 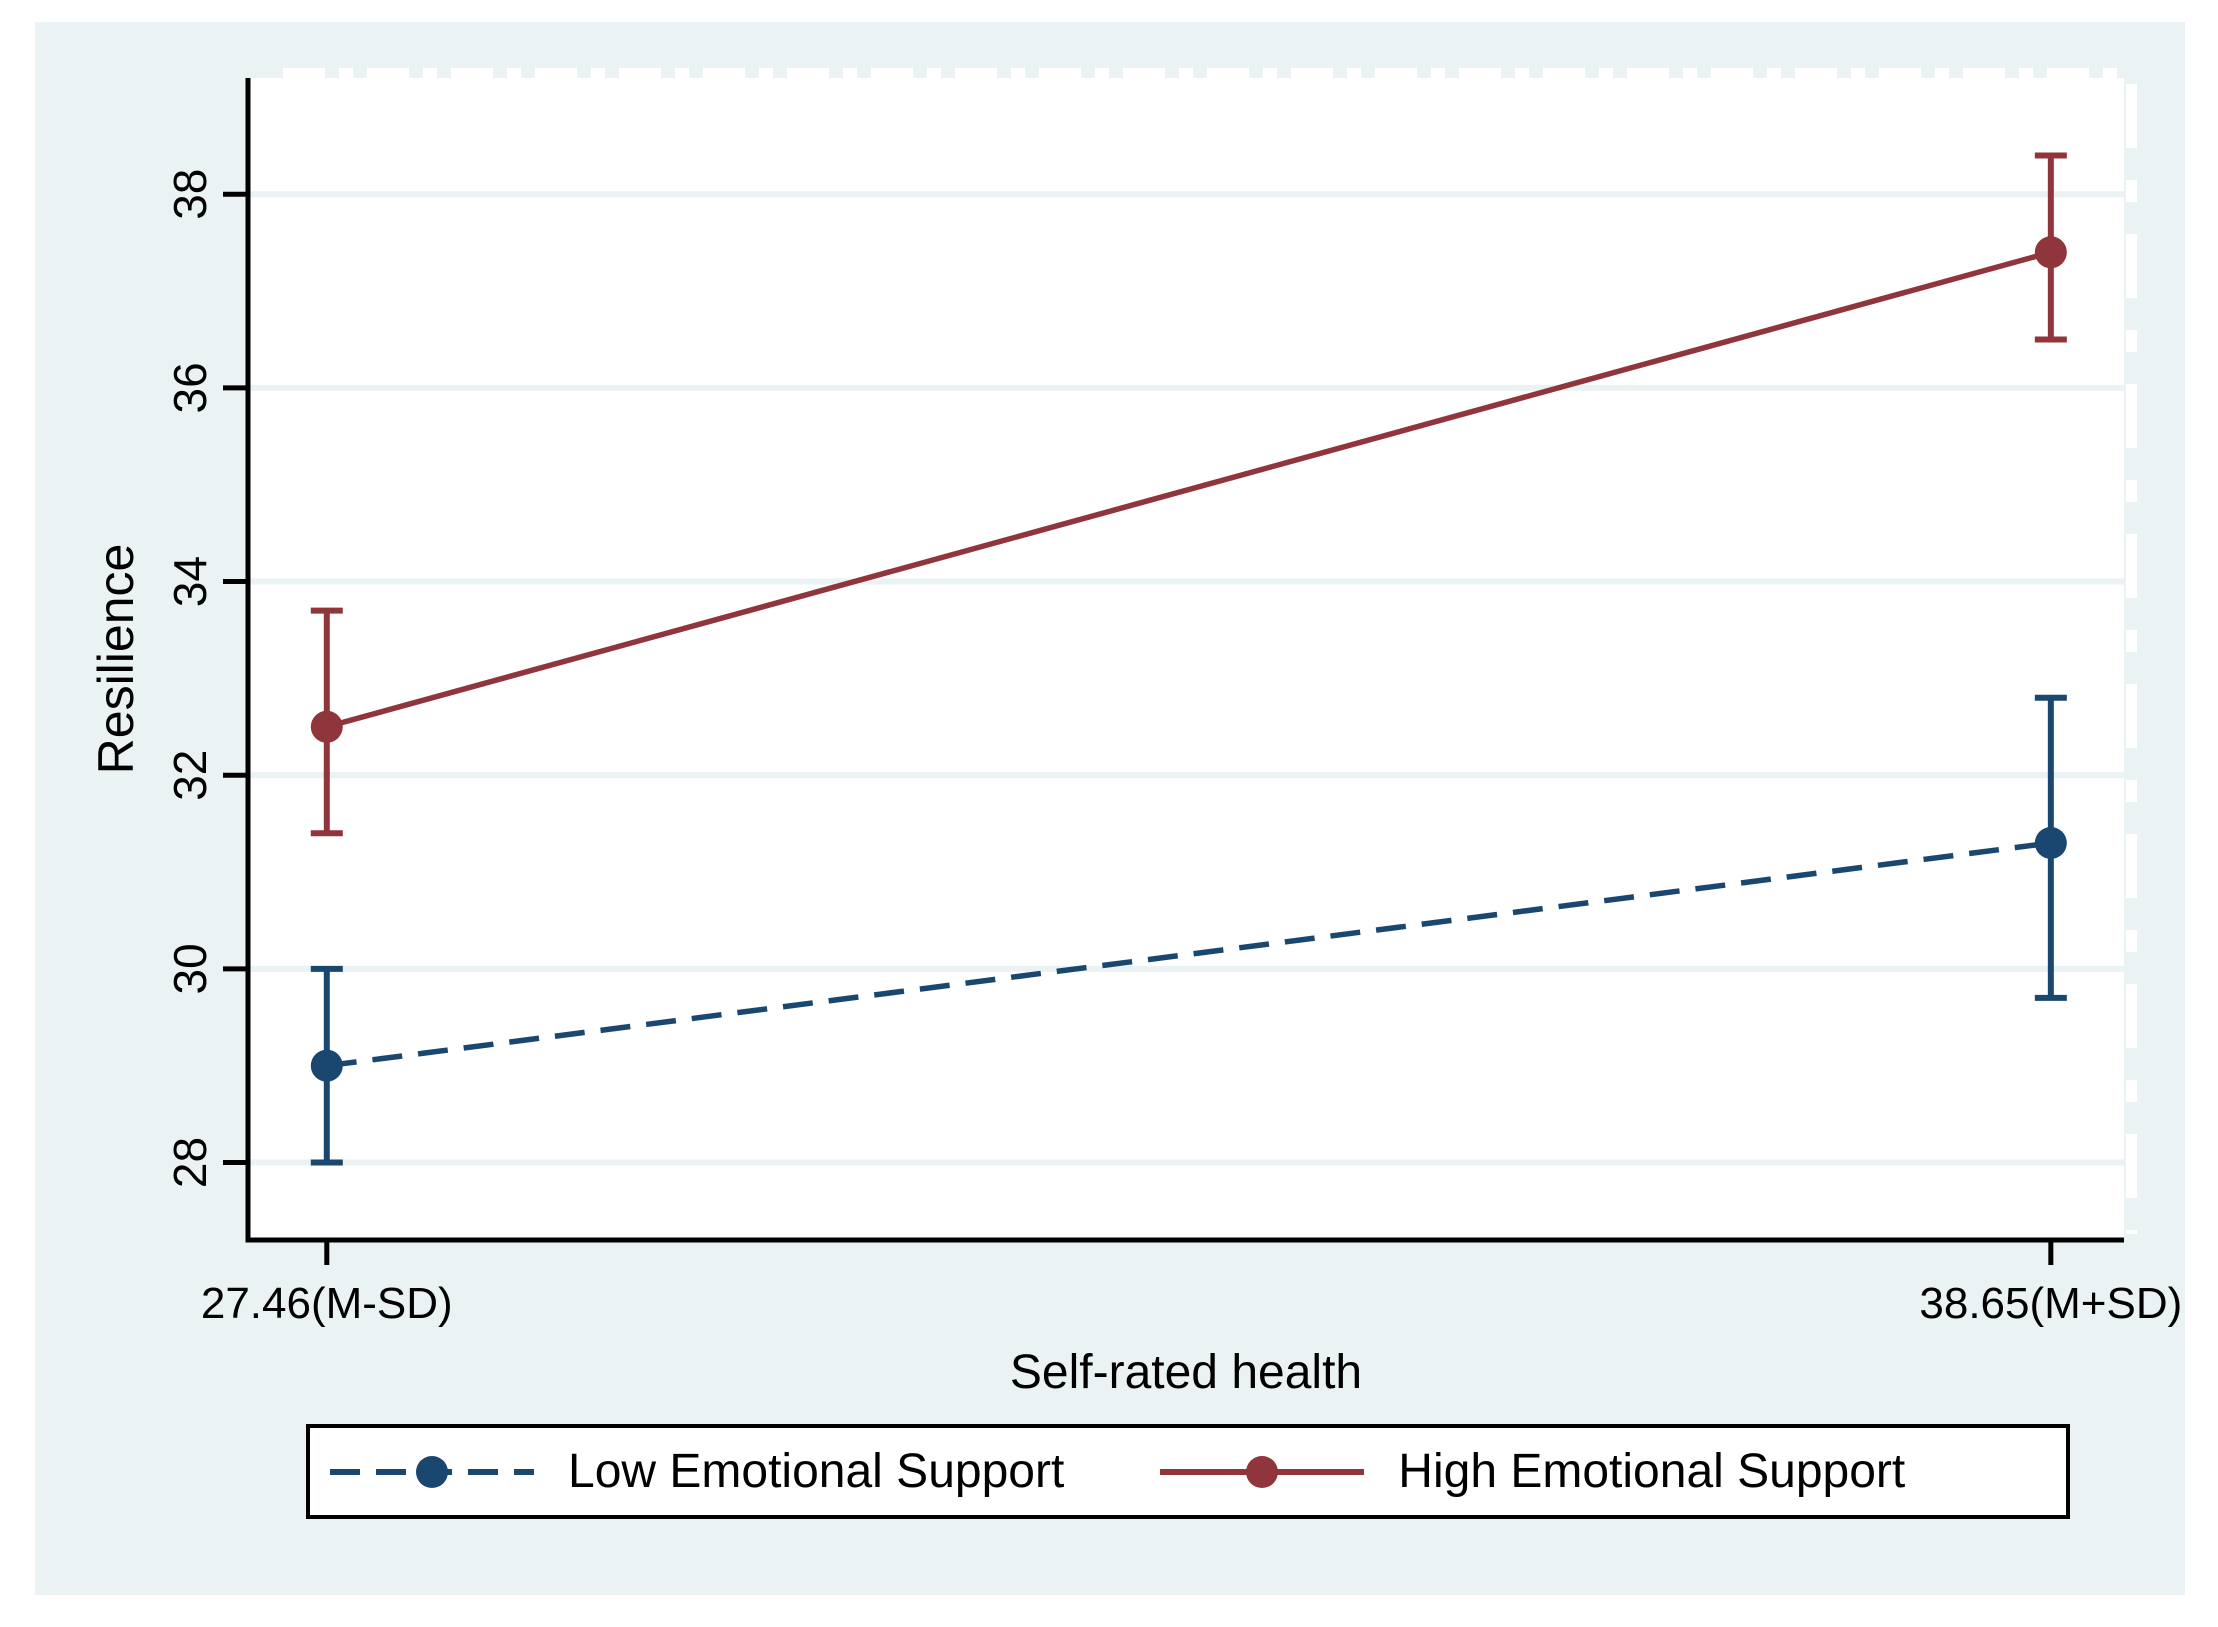 What do you see at coordinates (1203, 74) in the screenshot?
I see `render-artifact-top-edge` at bounding box center [1203, 74].